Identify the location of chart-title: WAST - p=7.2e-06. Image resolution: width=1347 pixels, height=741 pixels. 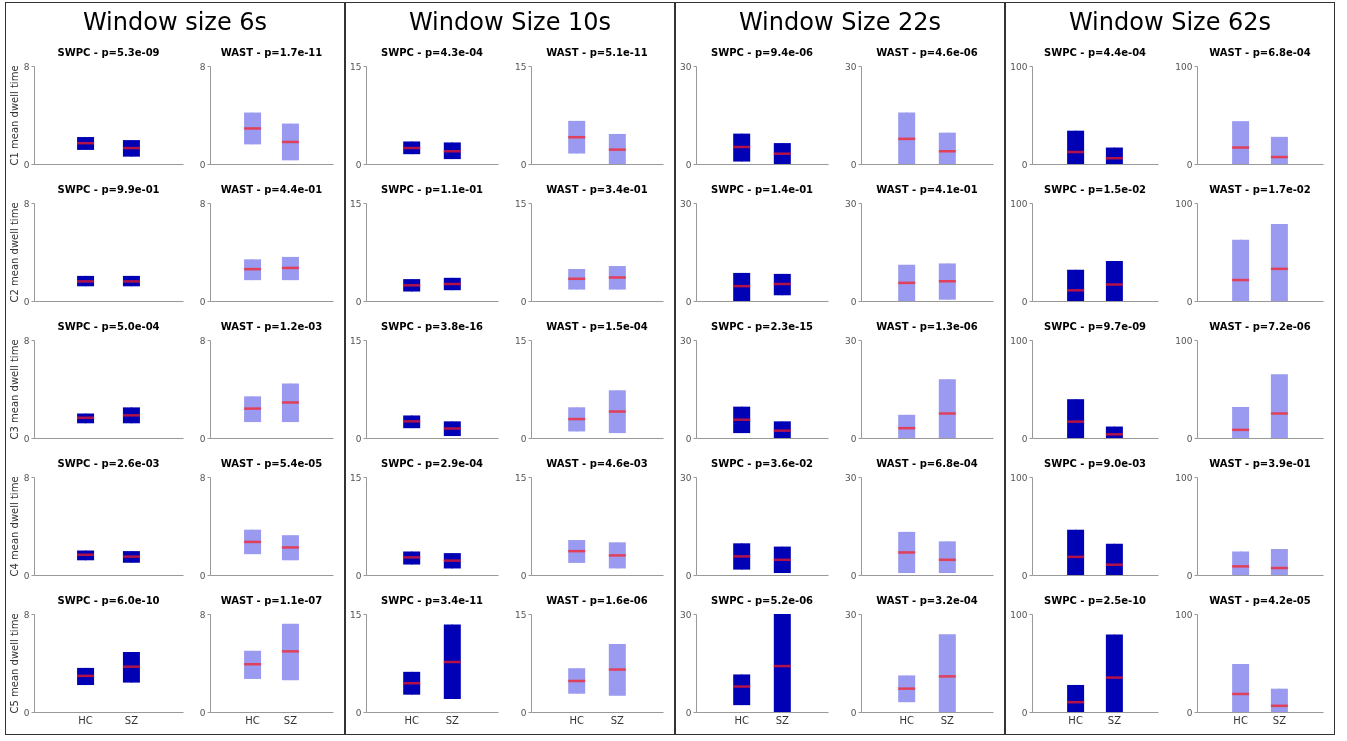
(1260, 326).